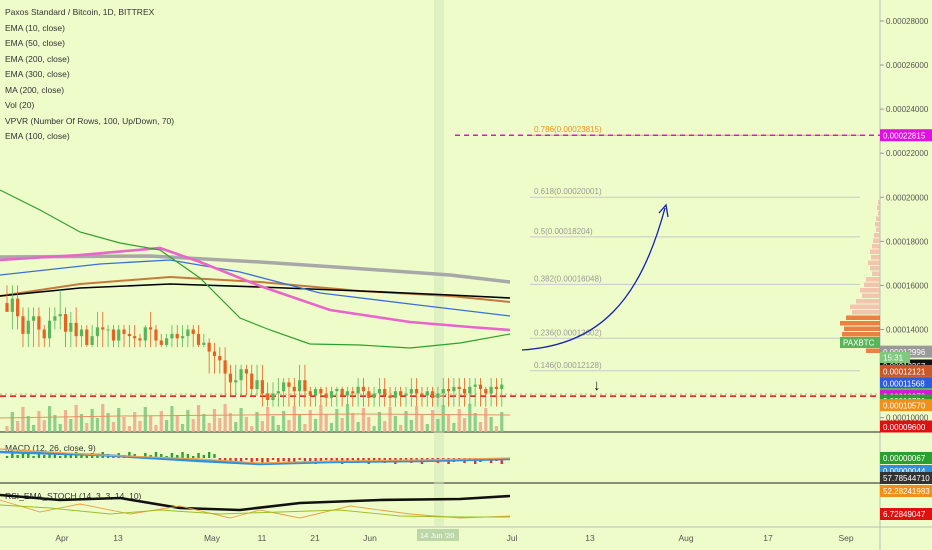 This screenshot has height=550, width=932. I want to click on legend-ema-100: EMA (100, close), so click(37, 136).